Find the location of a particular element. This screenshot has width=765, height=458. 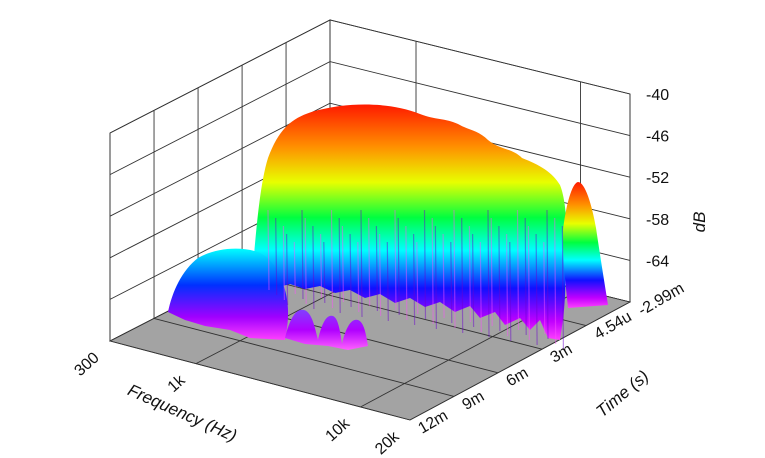

decay-streaks is located at coordinates (416, 279).